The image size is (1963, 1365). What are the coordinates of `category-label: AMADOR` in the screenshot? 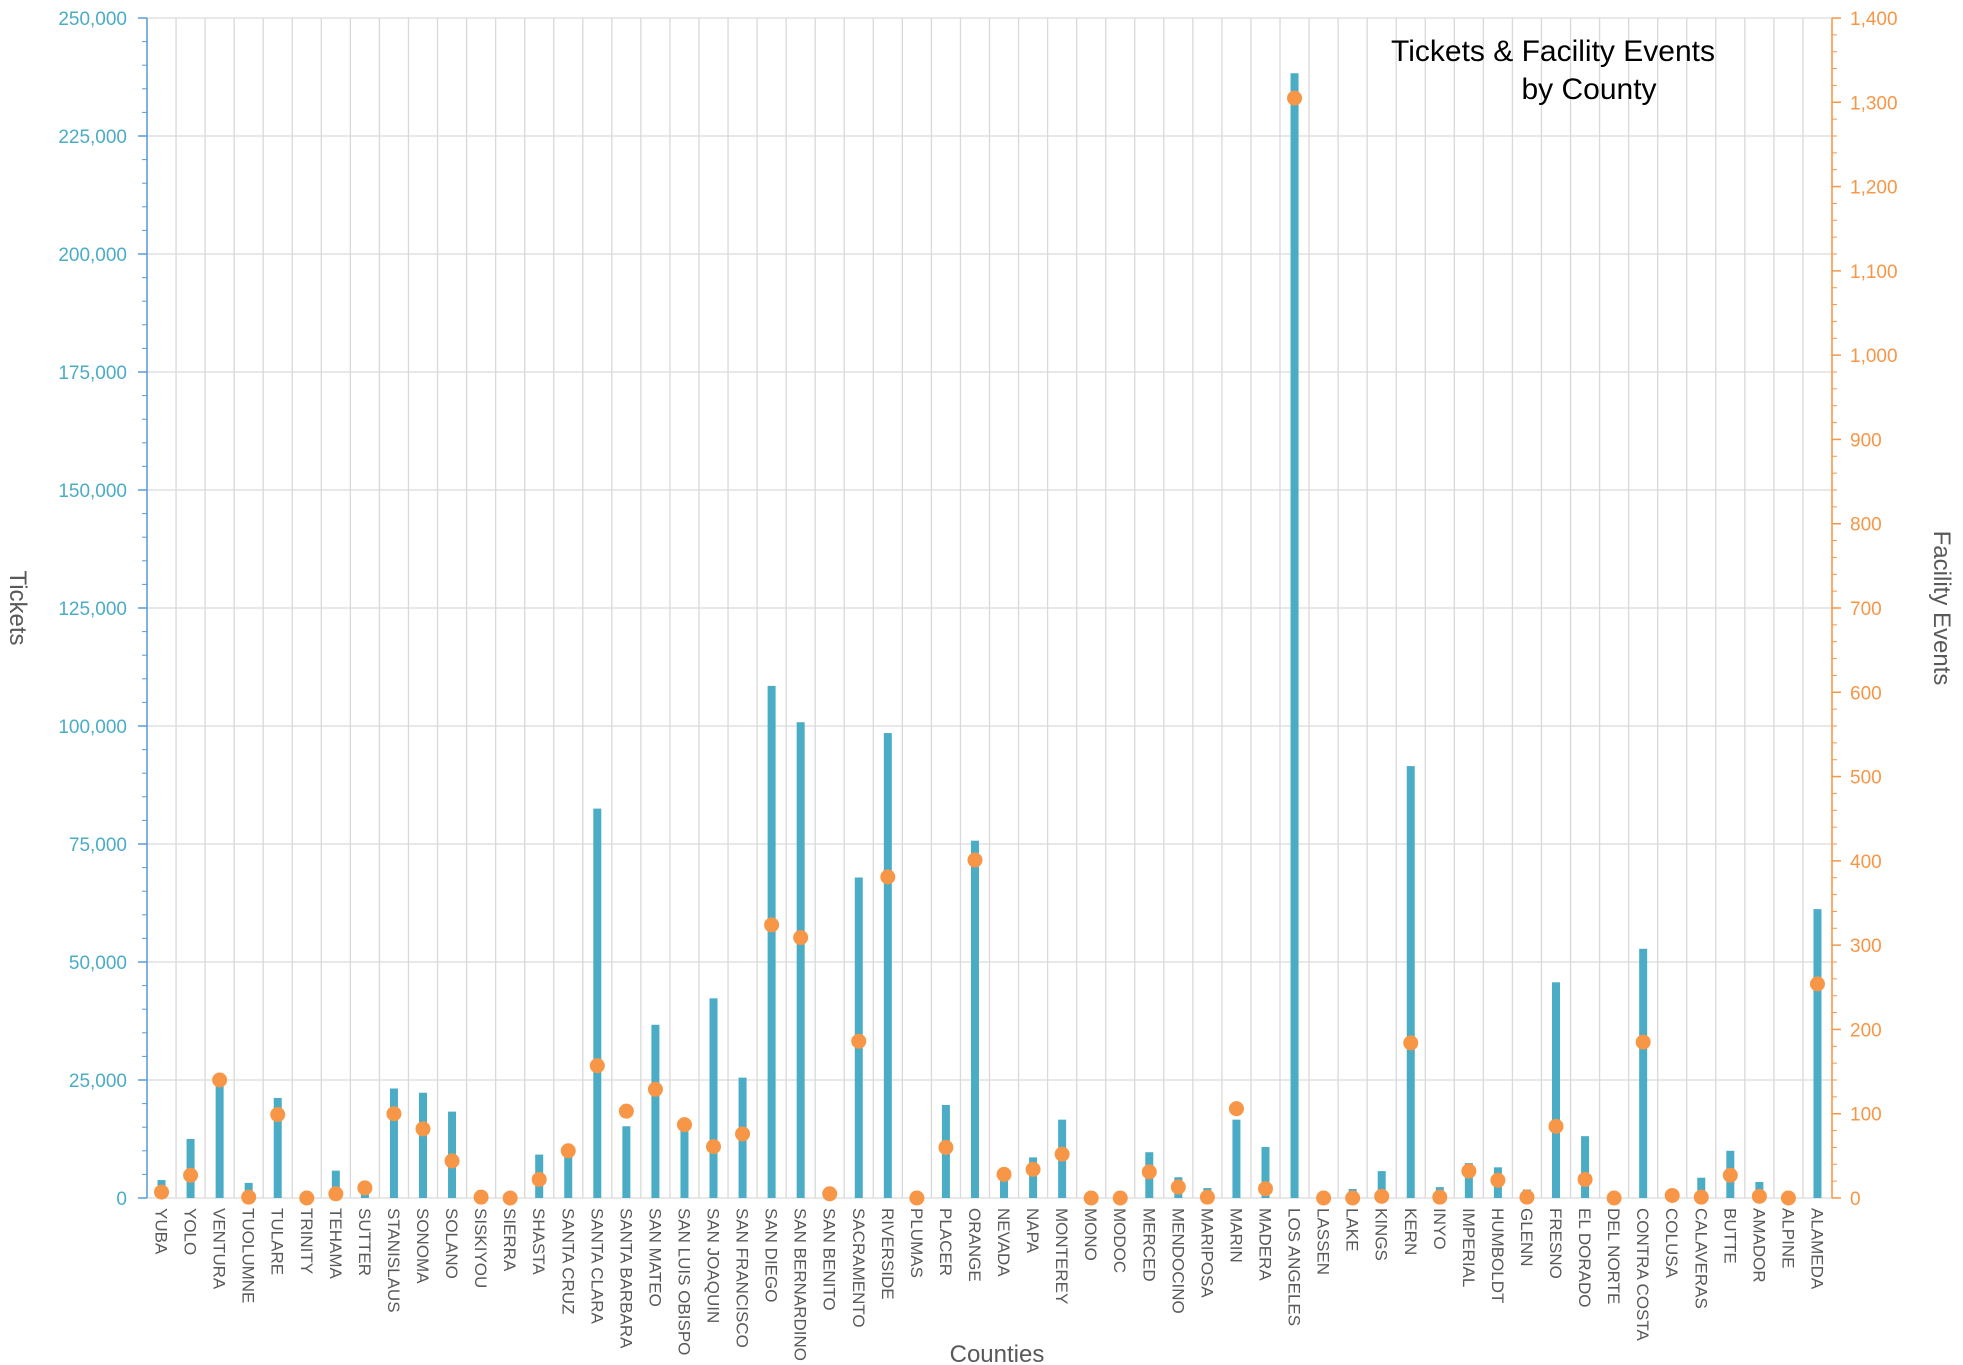 It's located at (1758, 1245).